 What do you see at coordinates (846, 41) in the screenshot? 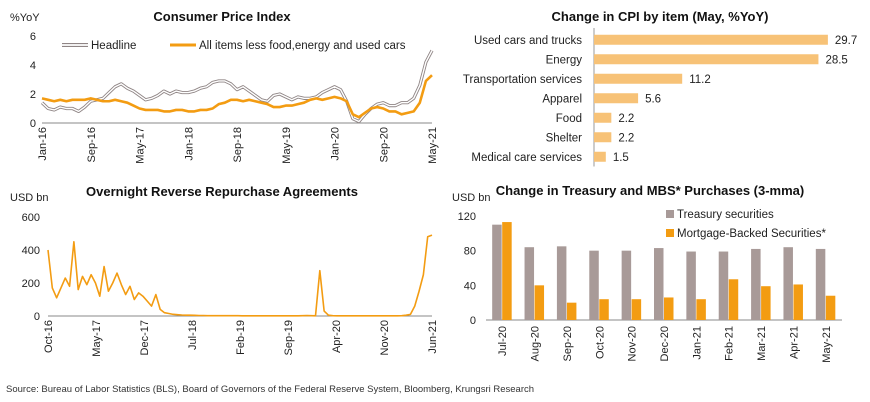
I see `items-value-label-0: 29.7` at bounding box center [846, 41].